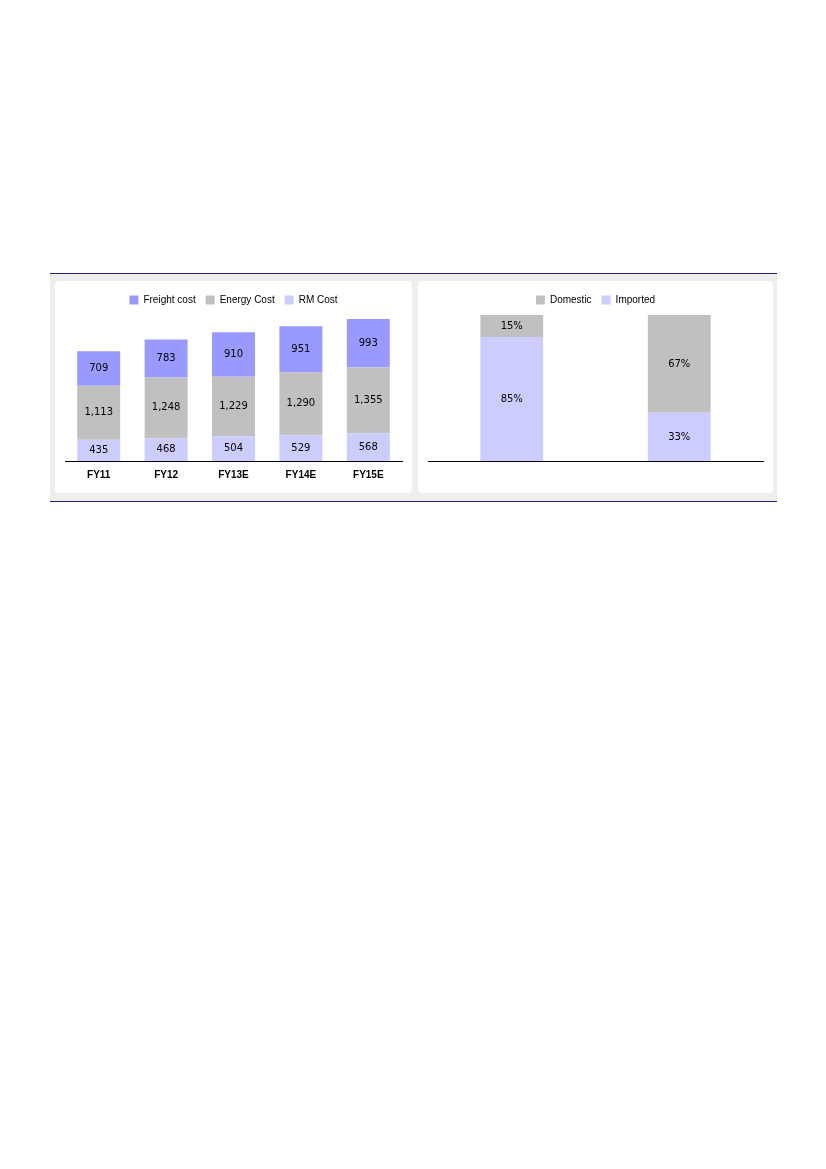 The height and width of the screenshot is (1169, 826). I want to click on data-label: 504, so click(233, 448).